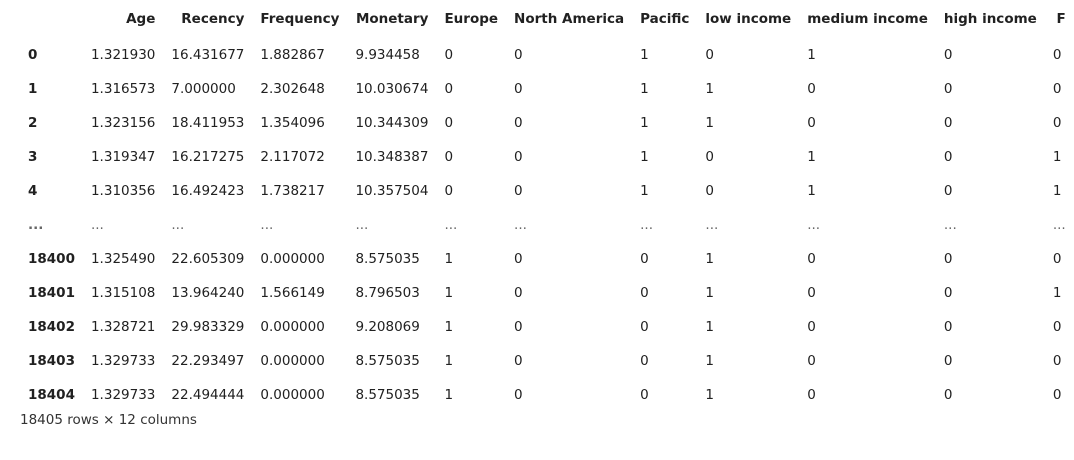  Describe the element at coordinates (33, 89) in the screenshot. I see `row-index: 1` at that location.